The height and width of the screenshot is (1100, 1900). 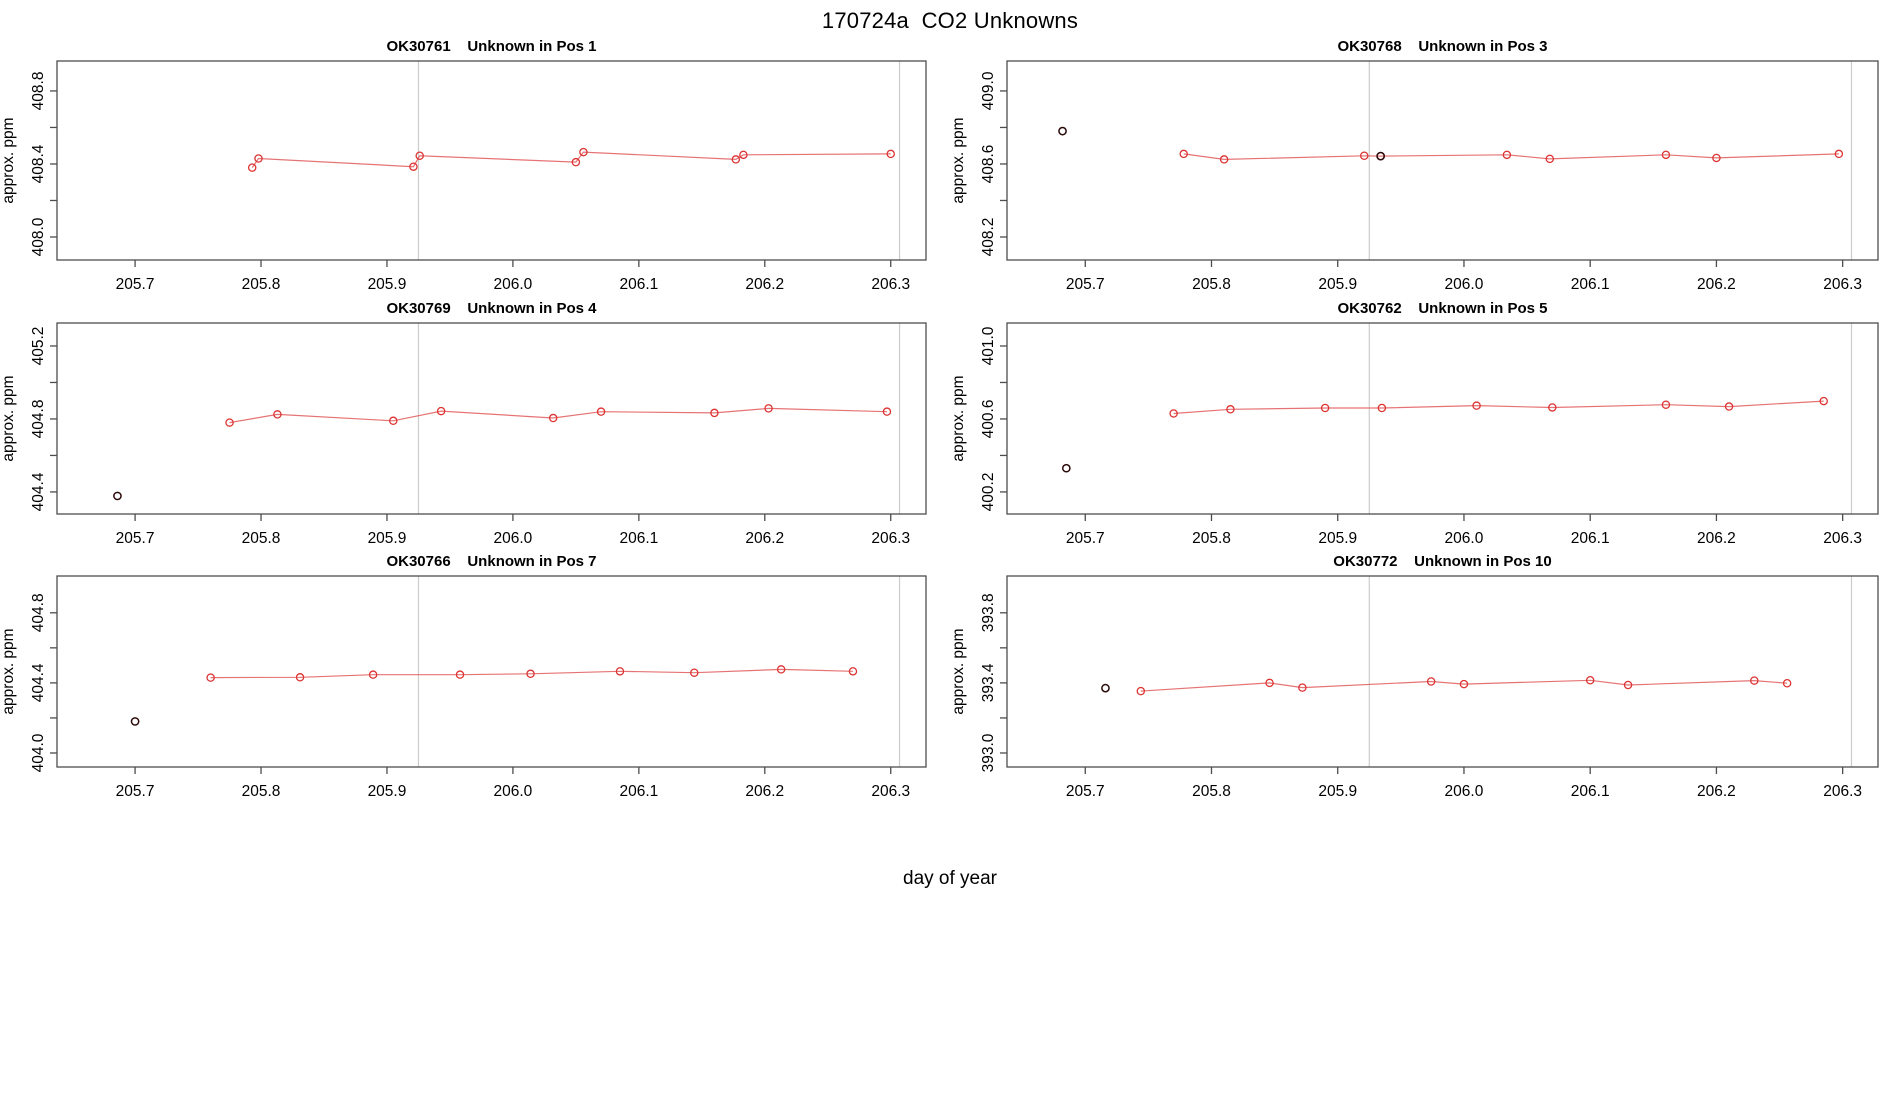 What do you see at coordinates (988, 419) in the screenshot?
I see `y-tick-label: 400.6` at bounding box center [988, 419].